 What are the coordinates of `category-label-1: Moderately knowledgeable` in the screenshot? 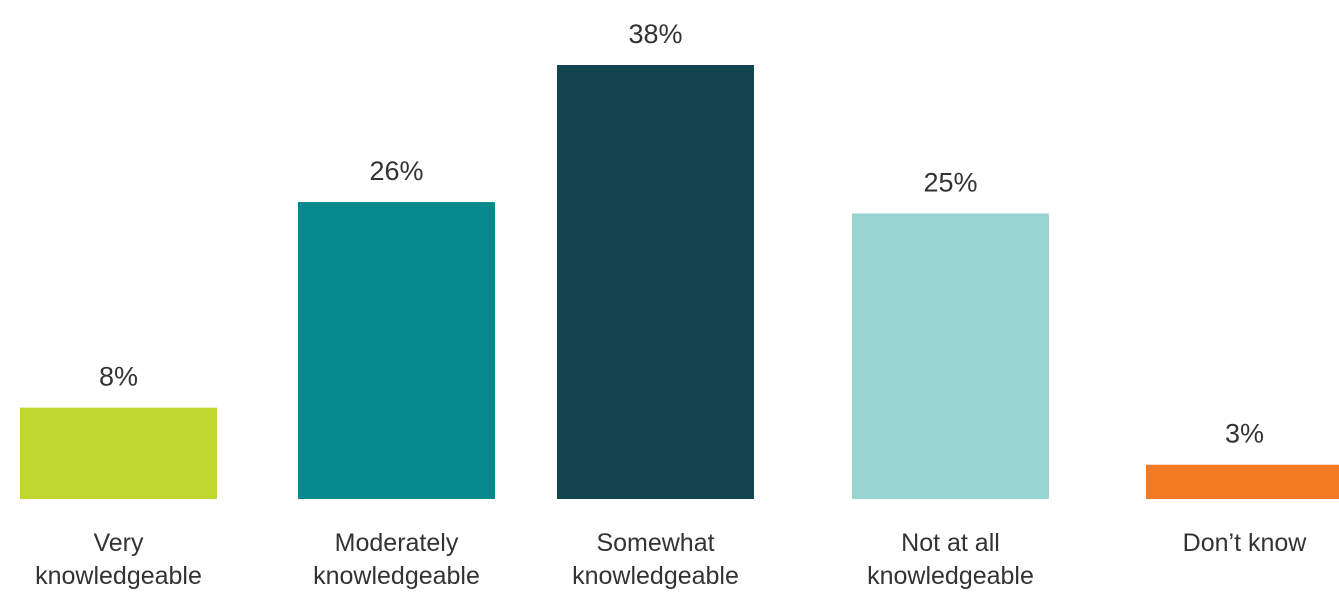 It's located at (397, 560).